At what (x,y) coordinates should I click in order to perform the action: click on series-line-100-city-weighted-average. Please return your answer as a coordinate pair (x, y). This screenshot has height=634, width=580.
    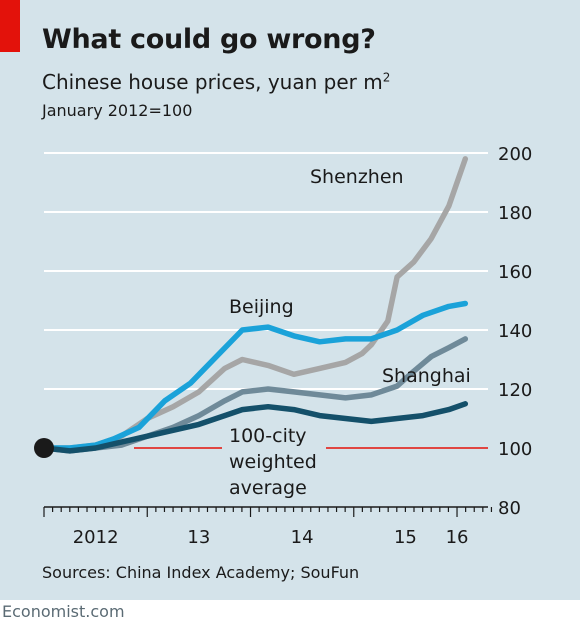
    Looking at the image, I should click on (255, 427).